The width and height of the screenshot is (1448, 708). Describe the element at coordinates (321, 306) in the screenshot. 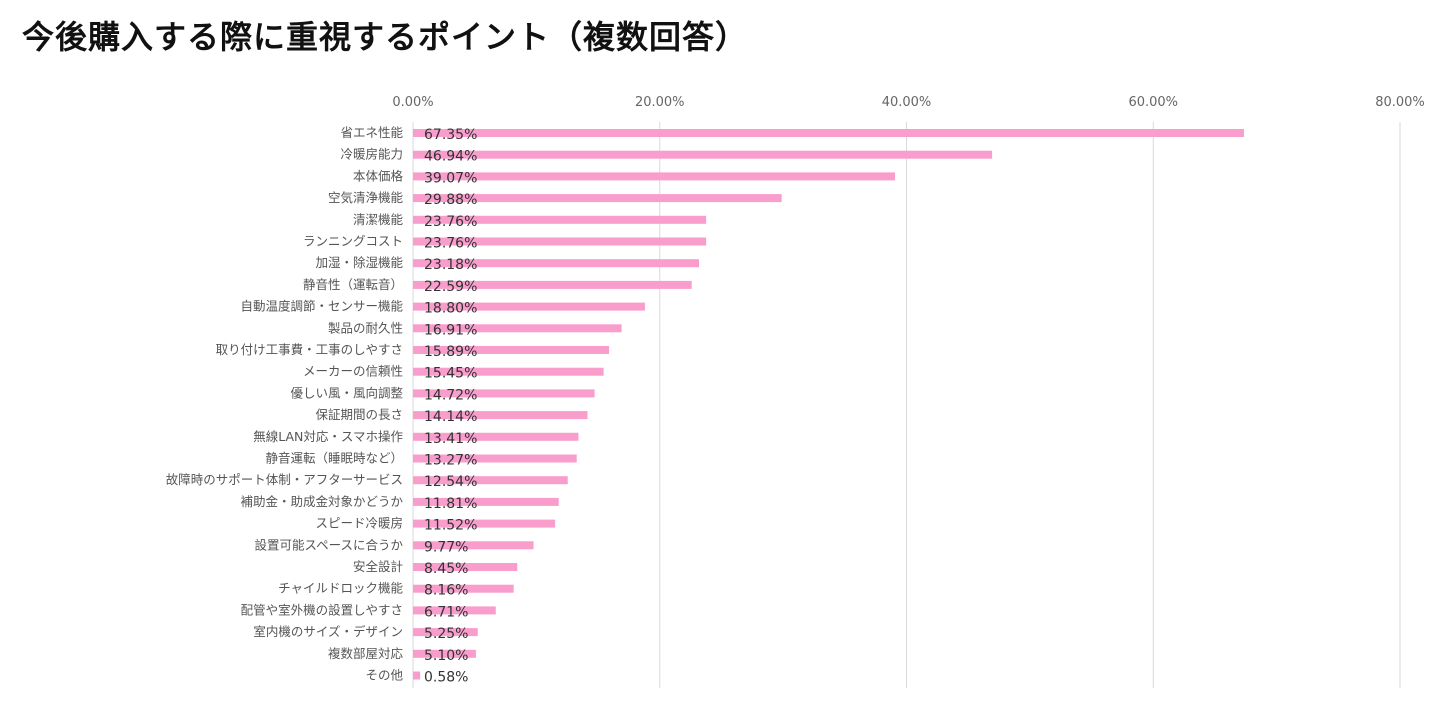

I see `category-label: 自動温度調節・センサー機能` at that location.